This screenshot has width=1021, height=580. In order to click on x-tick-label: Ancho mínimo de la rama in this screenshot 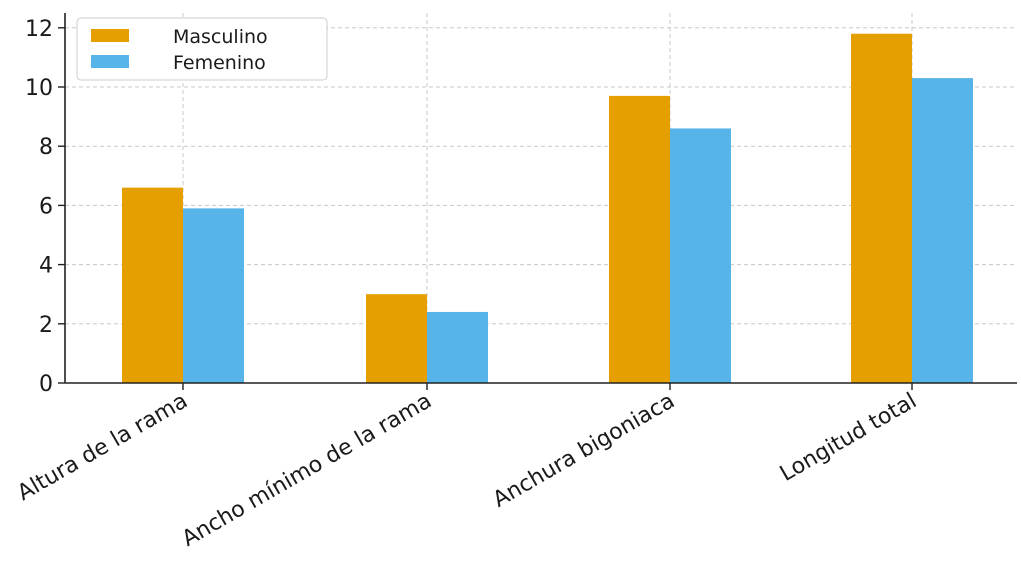, I will do `click(307, 470)`.